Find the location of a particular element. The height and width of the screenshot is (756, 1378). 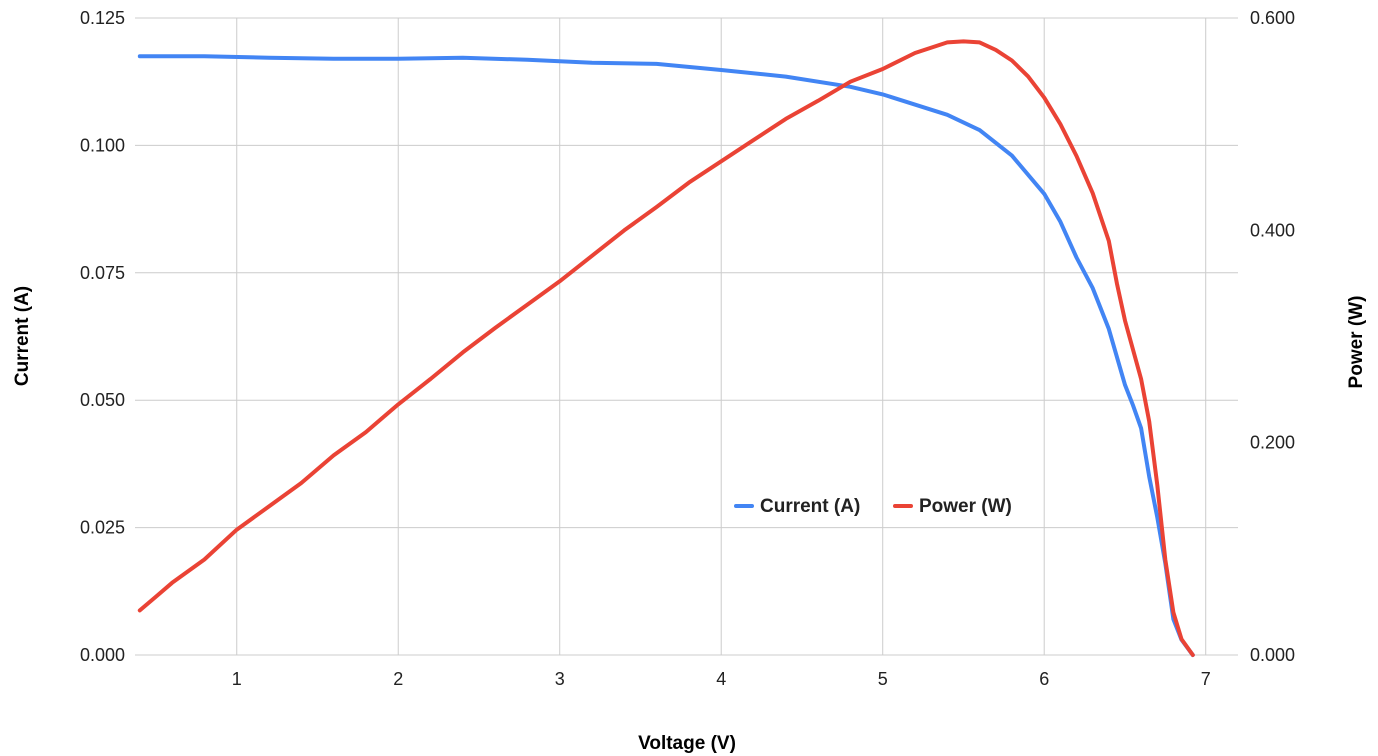

x-tick-labels: 1 2 3 4 5 6 7 is located at coordinates (721, 679).